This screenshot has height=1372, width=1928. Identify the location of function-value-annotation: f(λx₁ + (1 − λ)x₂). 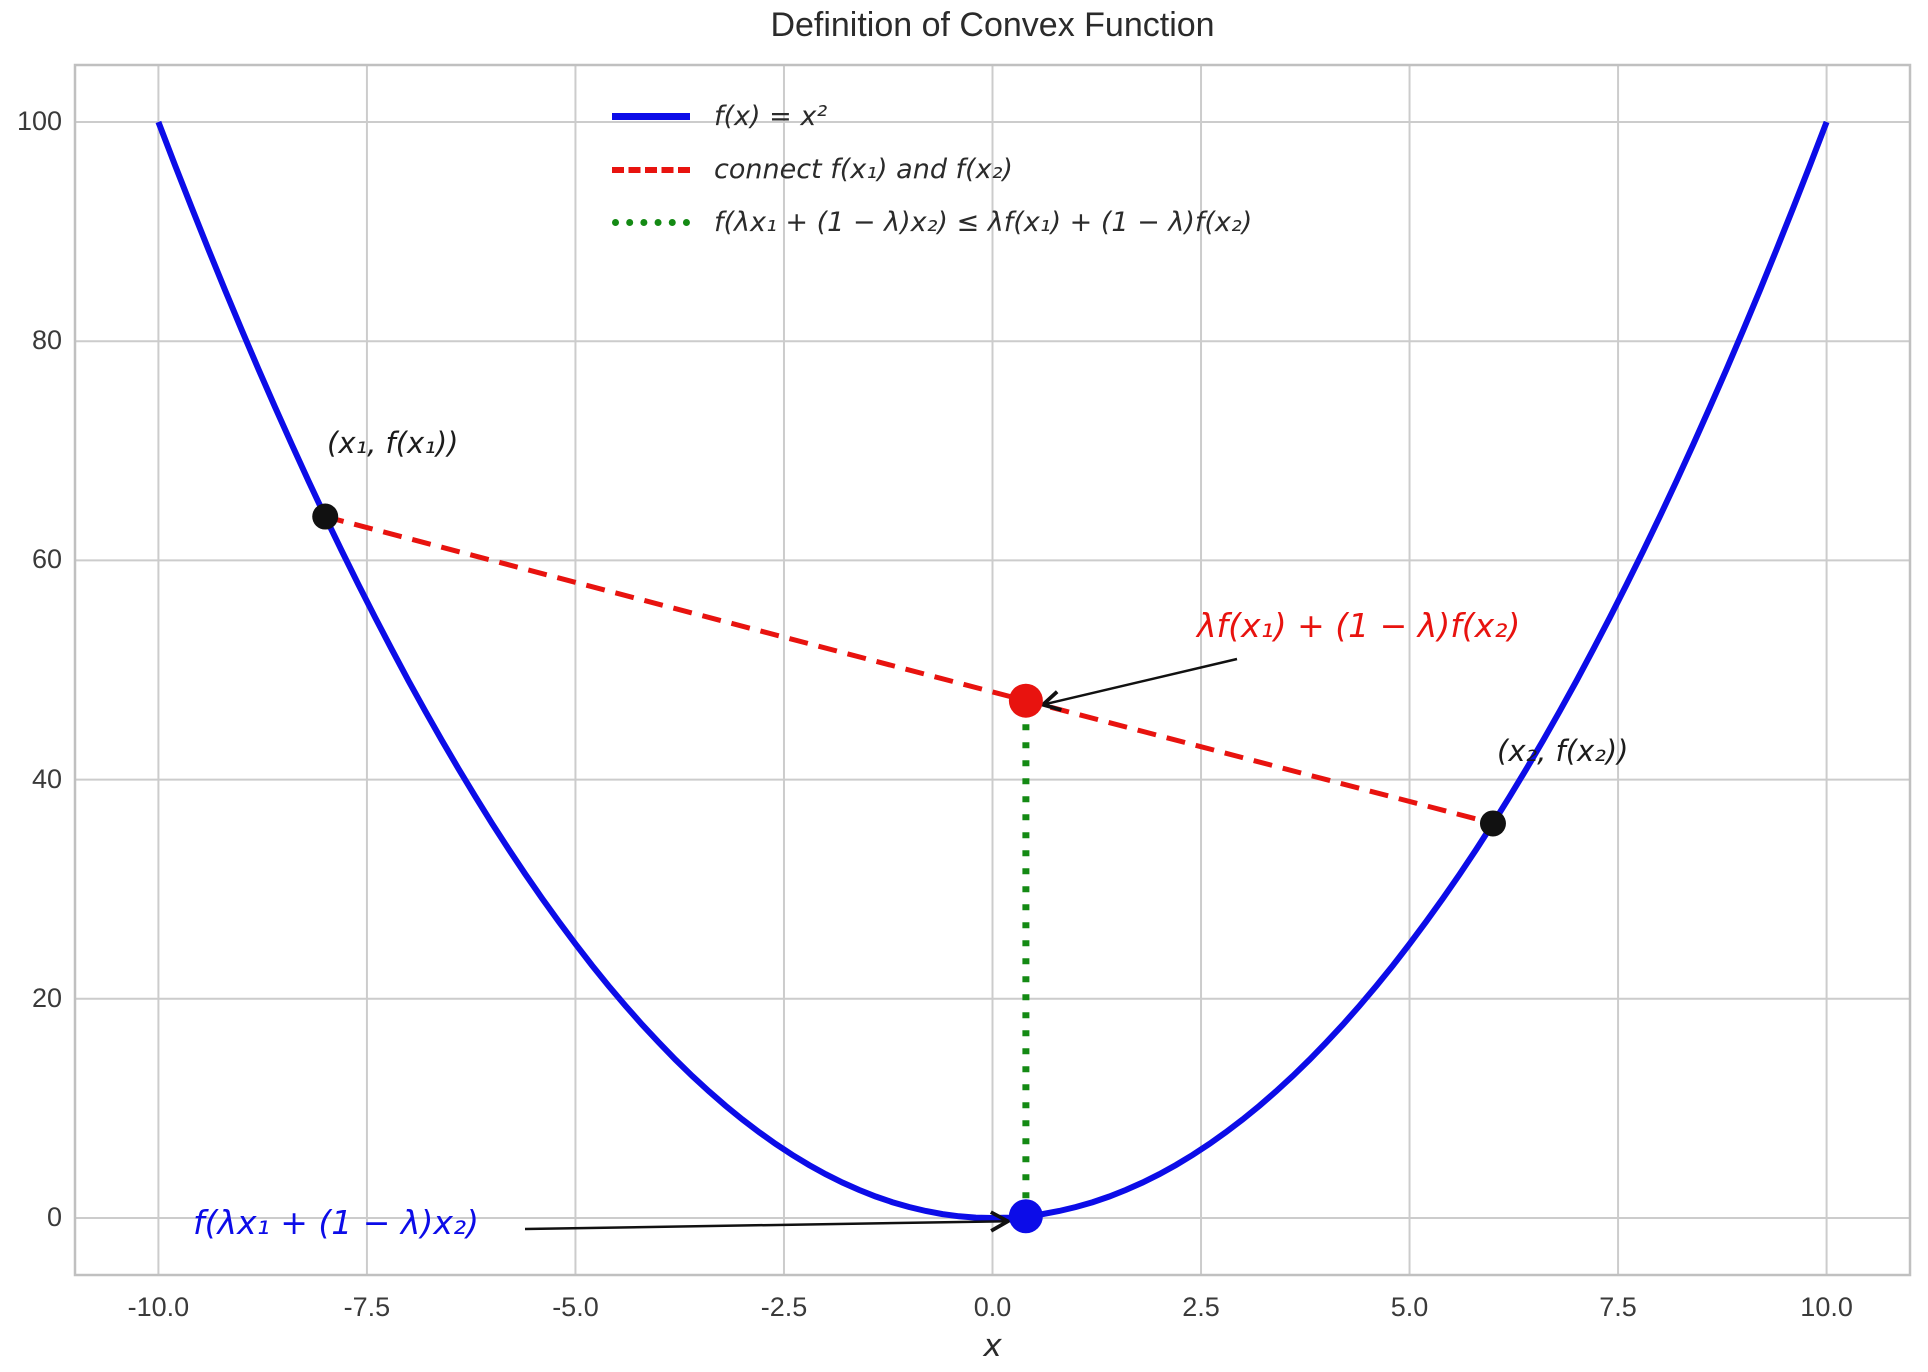
(336, 1222).